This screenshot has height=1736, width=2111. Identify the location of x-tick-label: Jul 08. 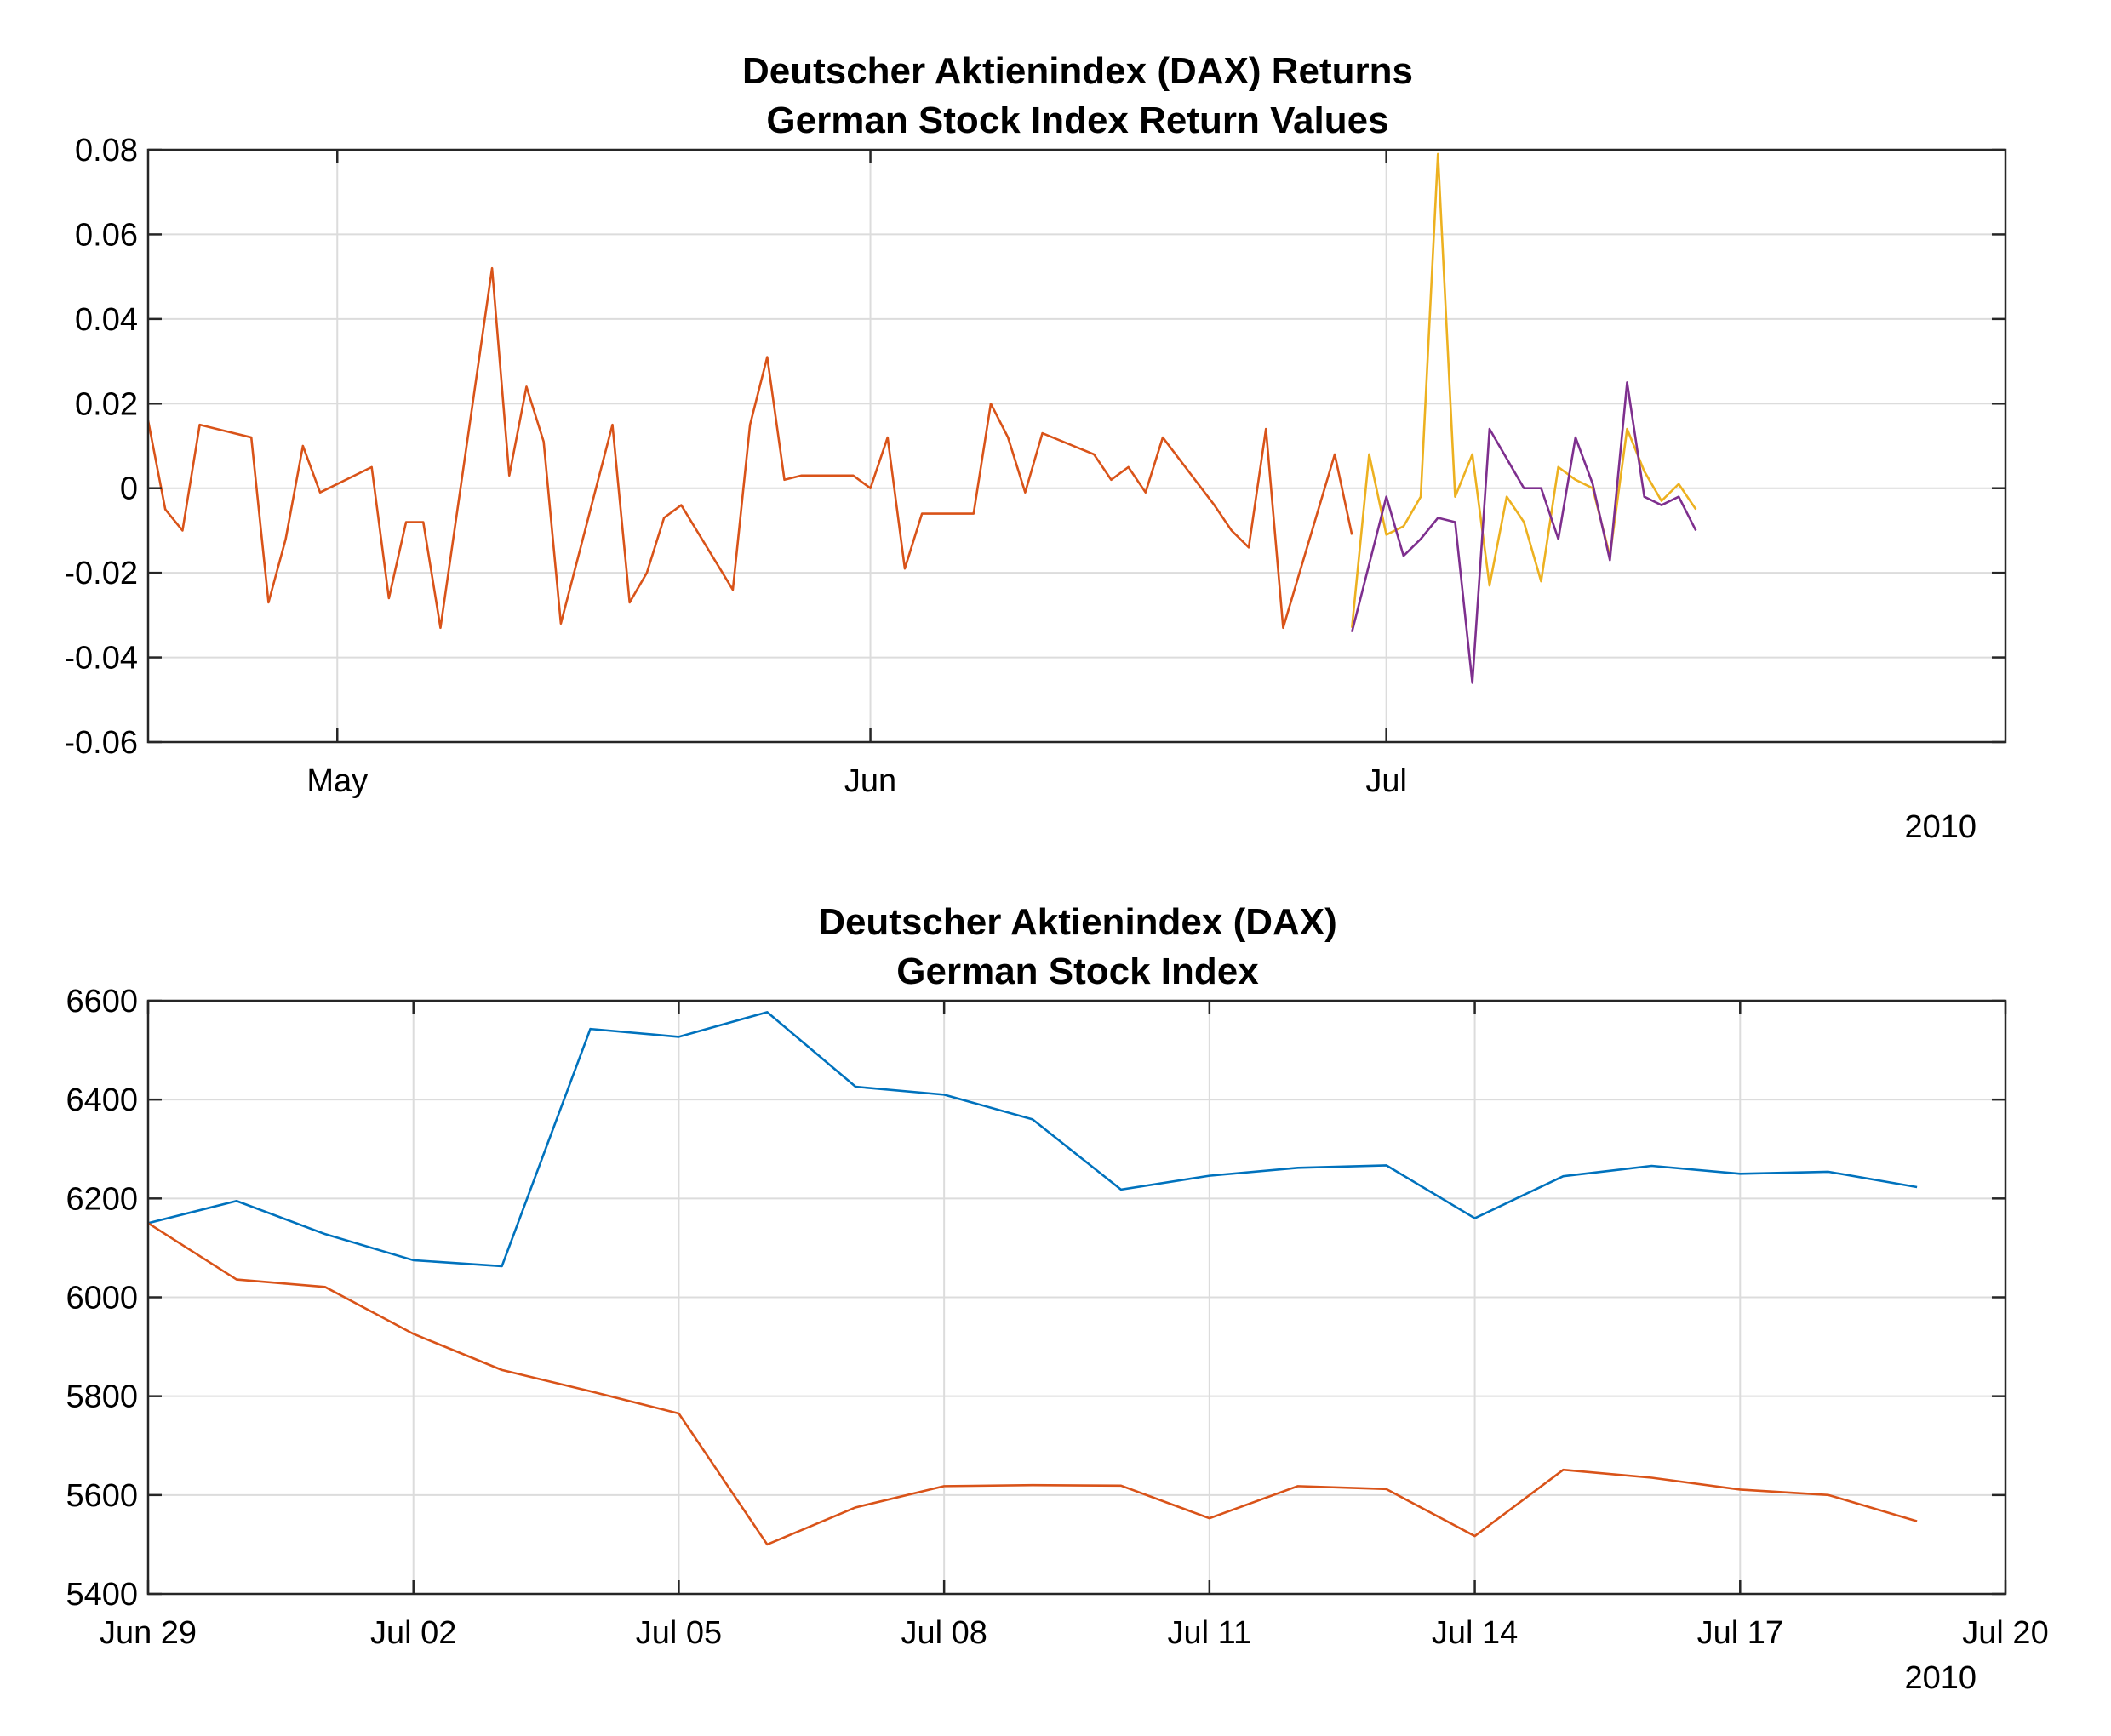
(944, 1633).